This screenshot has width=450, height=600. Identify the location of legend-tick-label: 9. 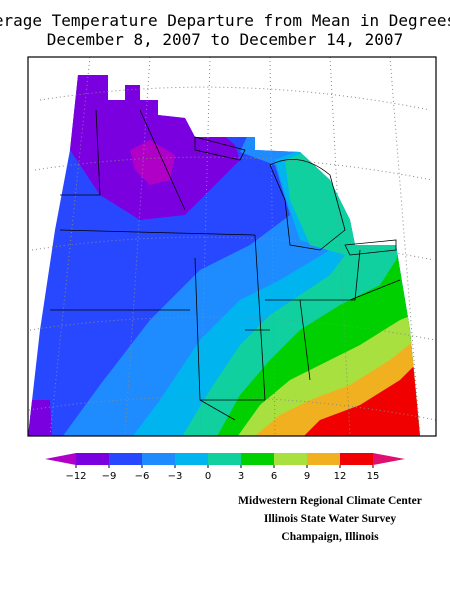
(307, 476).